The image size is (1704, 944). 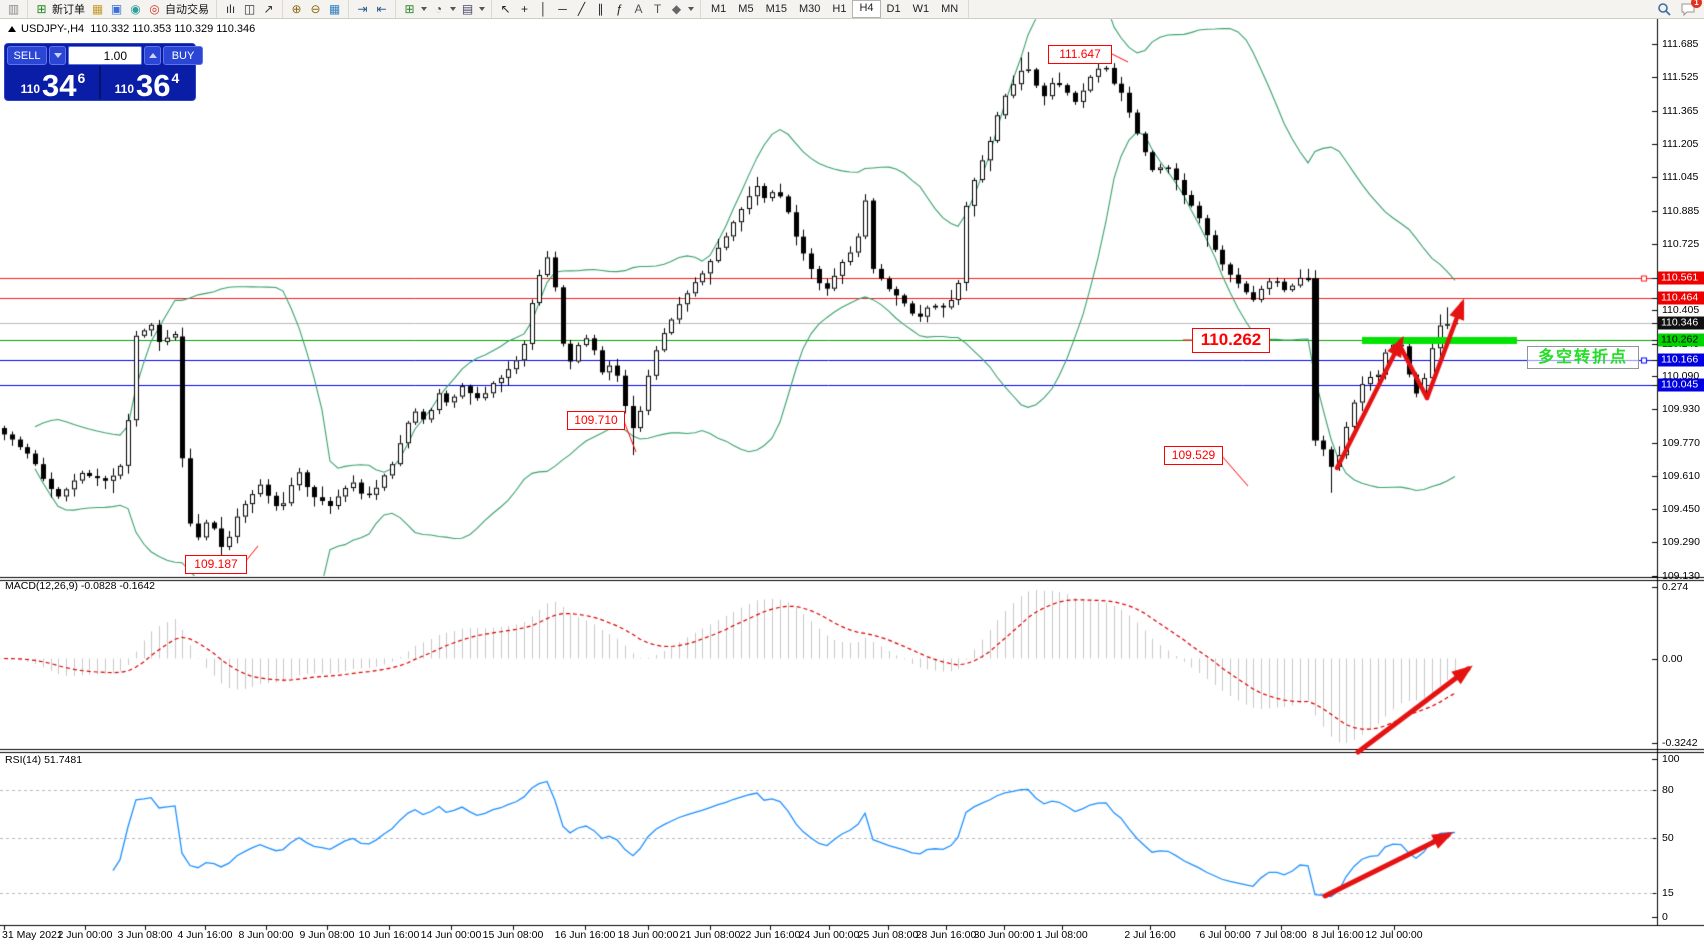 I want to click on autotrade-icon: ◎, so click(x=154, y=9).